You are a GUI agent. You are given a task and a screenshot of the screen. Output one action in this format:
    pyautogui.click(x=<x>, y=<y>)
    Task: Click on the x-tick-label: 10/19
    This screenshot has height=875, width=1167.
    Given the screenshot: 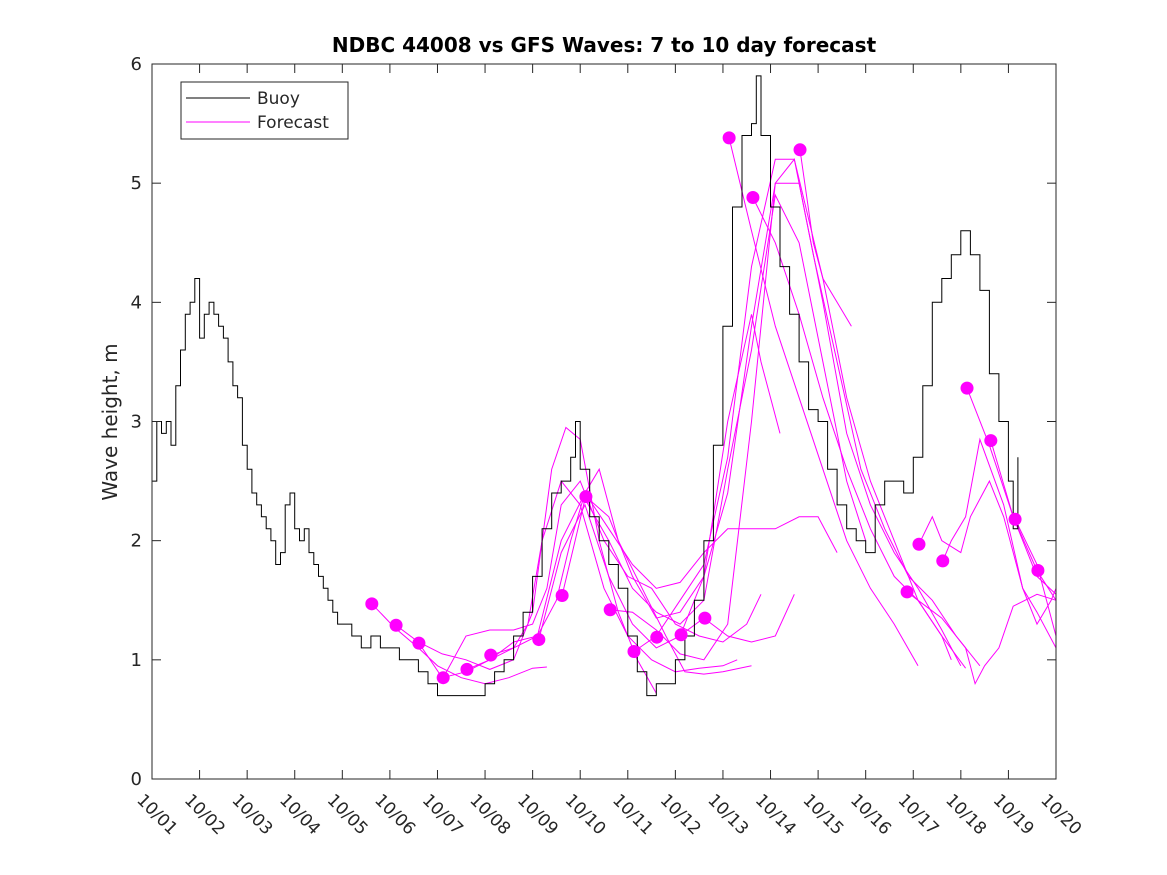 What is the action you would take?
    pyautogui.click(x=1013, y=814)
    